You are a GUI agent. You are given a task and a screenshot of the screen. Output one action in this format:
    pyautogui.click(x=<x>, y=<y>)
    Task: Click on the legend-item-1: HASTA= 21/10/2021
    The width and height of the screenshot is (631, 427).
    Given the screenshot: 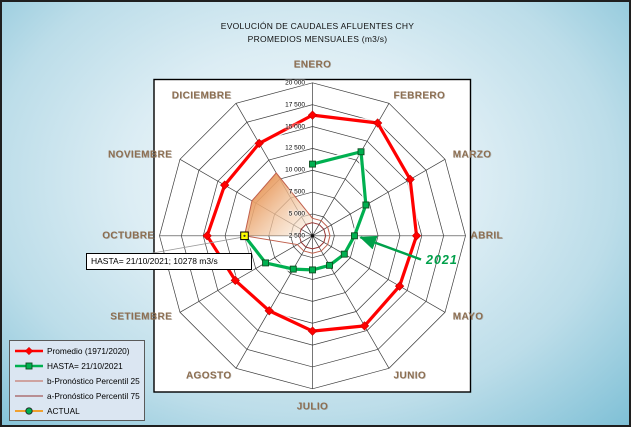 What is the action you would take?
    pyautogui.click(x=77, y=366)
    